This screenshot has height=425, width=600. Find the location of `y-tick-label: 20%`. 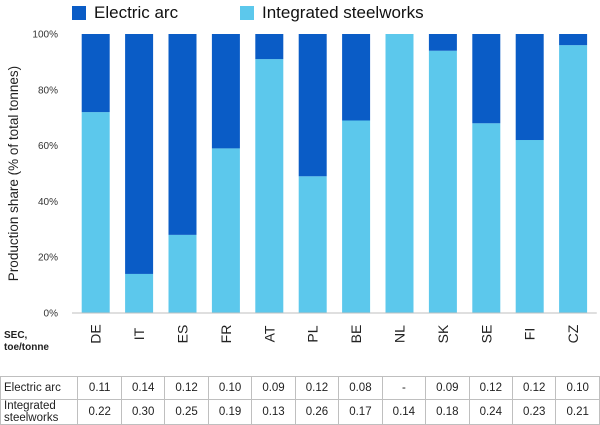

y-tick-label: 20% is located at coordinates (48, 258).